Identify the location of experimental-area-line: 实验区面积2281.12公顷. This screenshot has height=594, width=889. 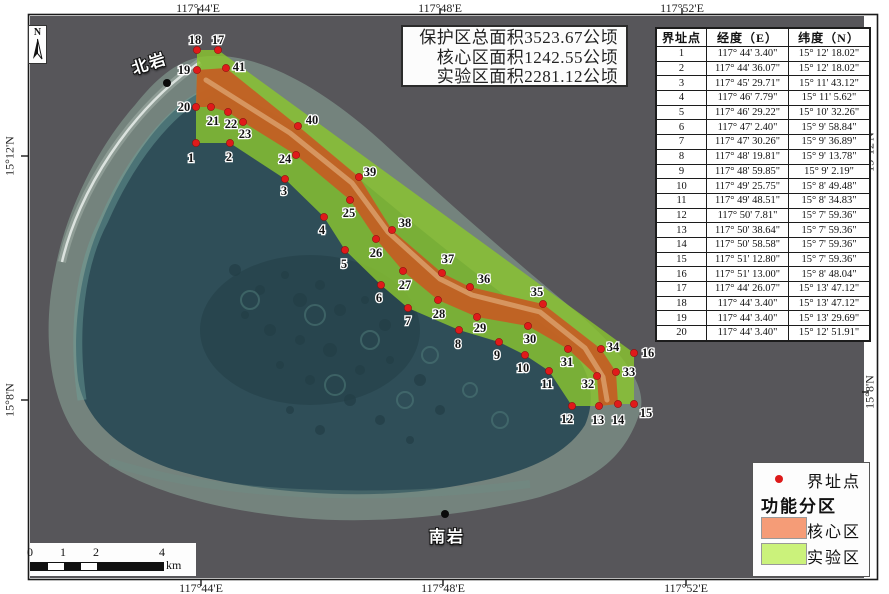
(527, 76).